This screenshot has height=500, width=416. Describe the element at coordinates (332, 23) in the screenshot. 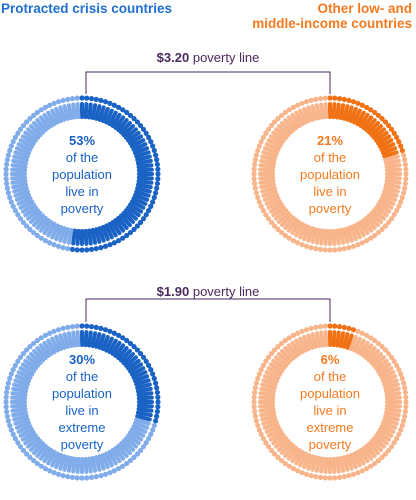

I see `right-group-title-line2: middle-income countries` at that location.